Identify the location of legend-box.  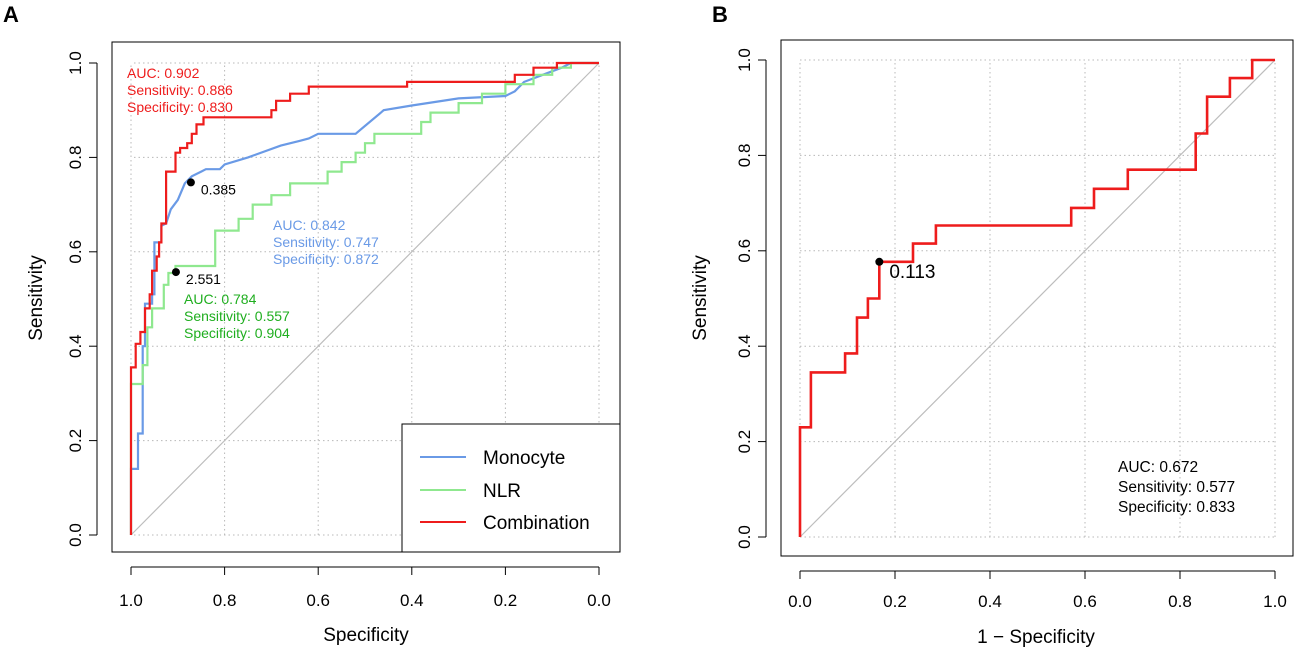
(511, 488).